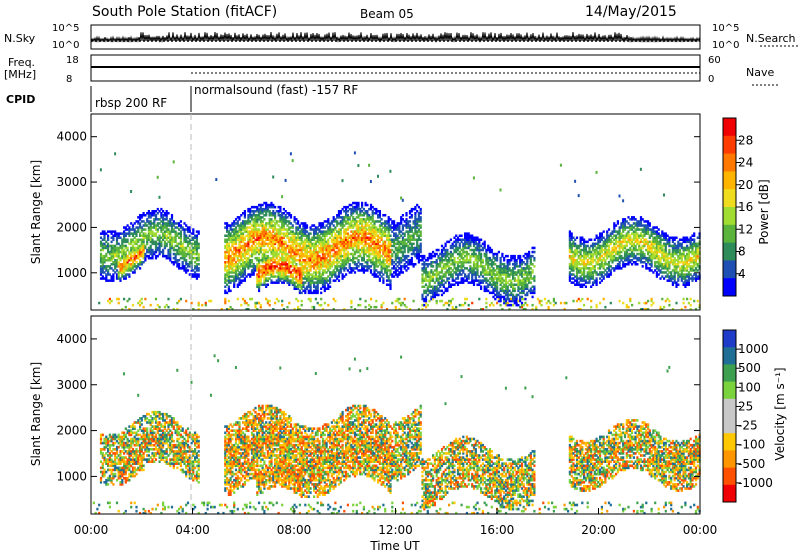  I want to click on cpid-segment-2: normalsound (fast) -157 RF, so click(276, 90).